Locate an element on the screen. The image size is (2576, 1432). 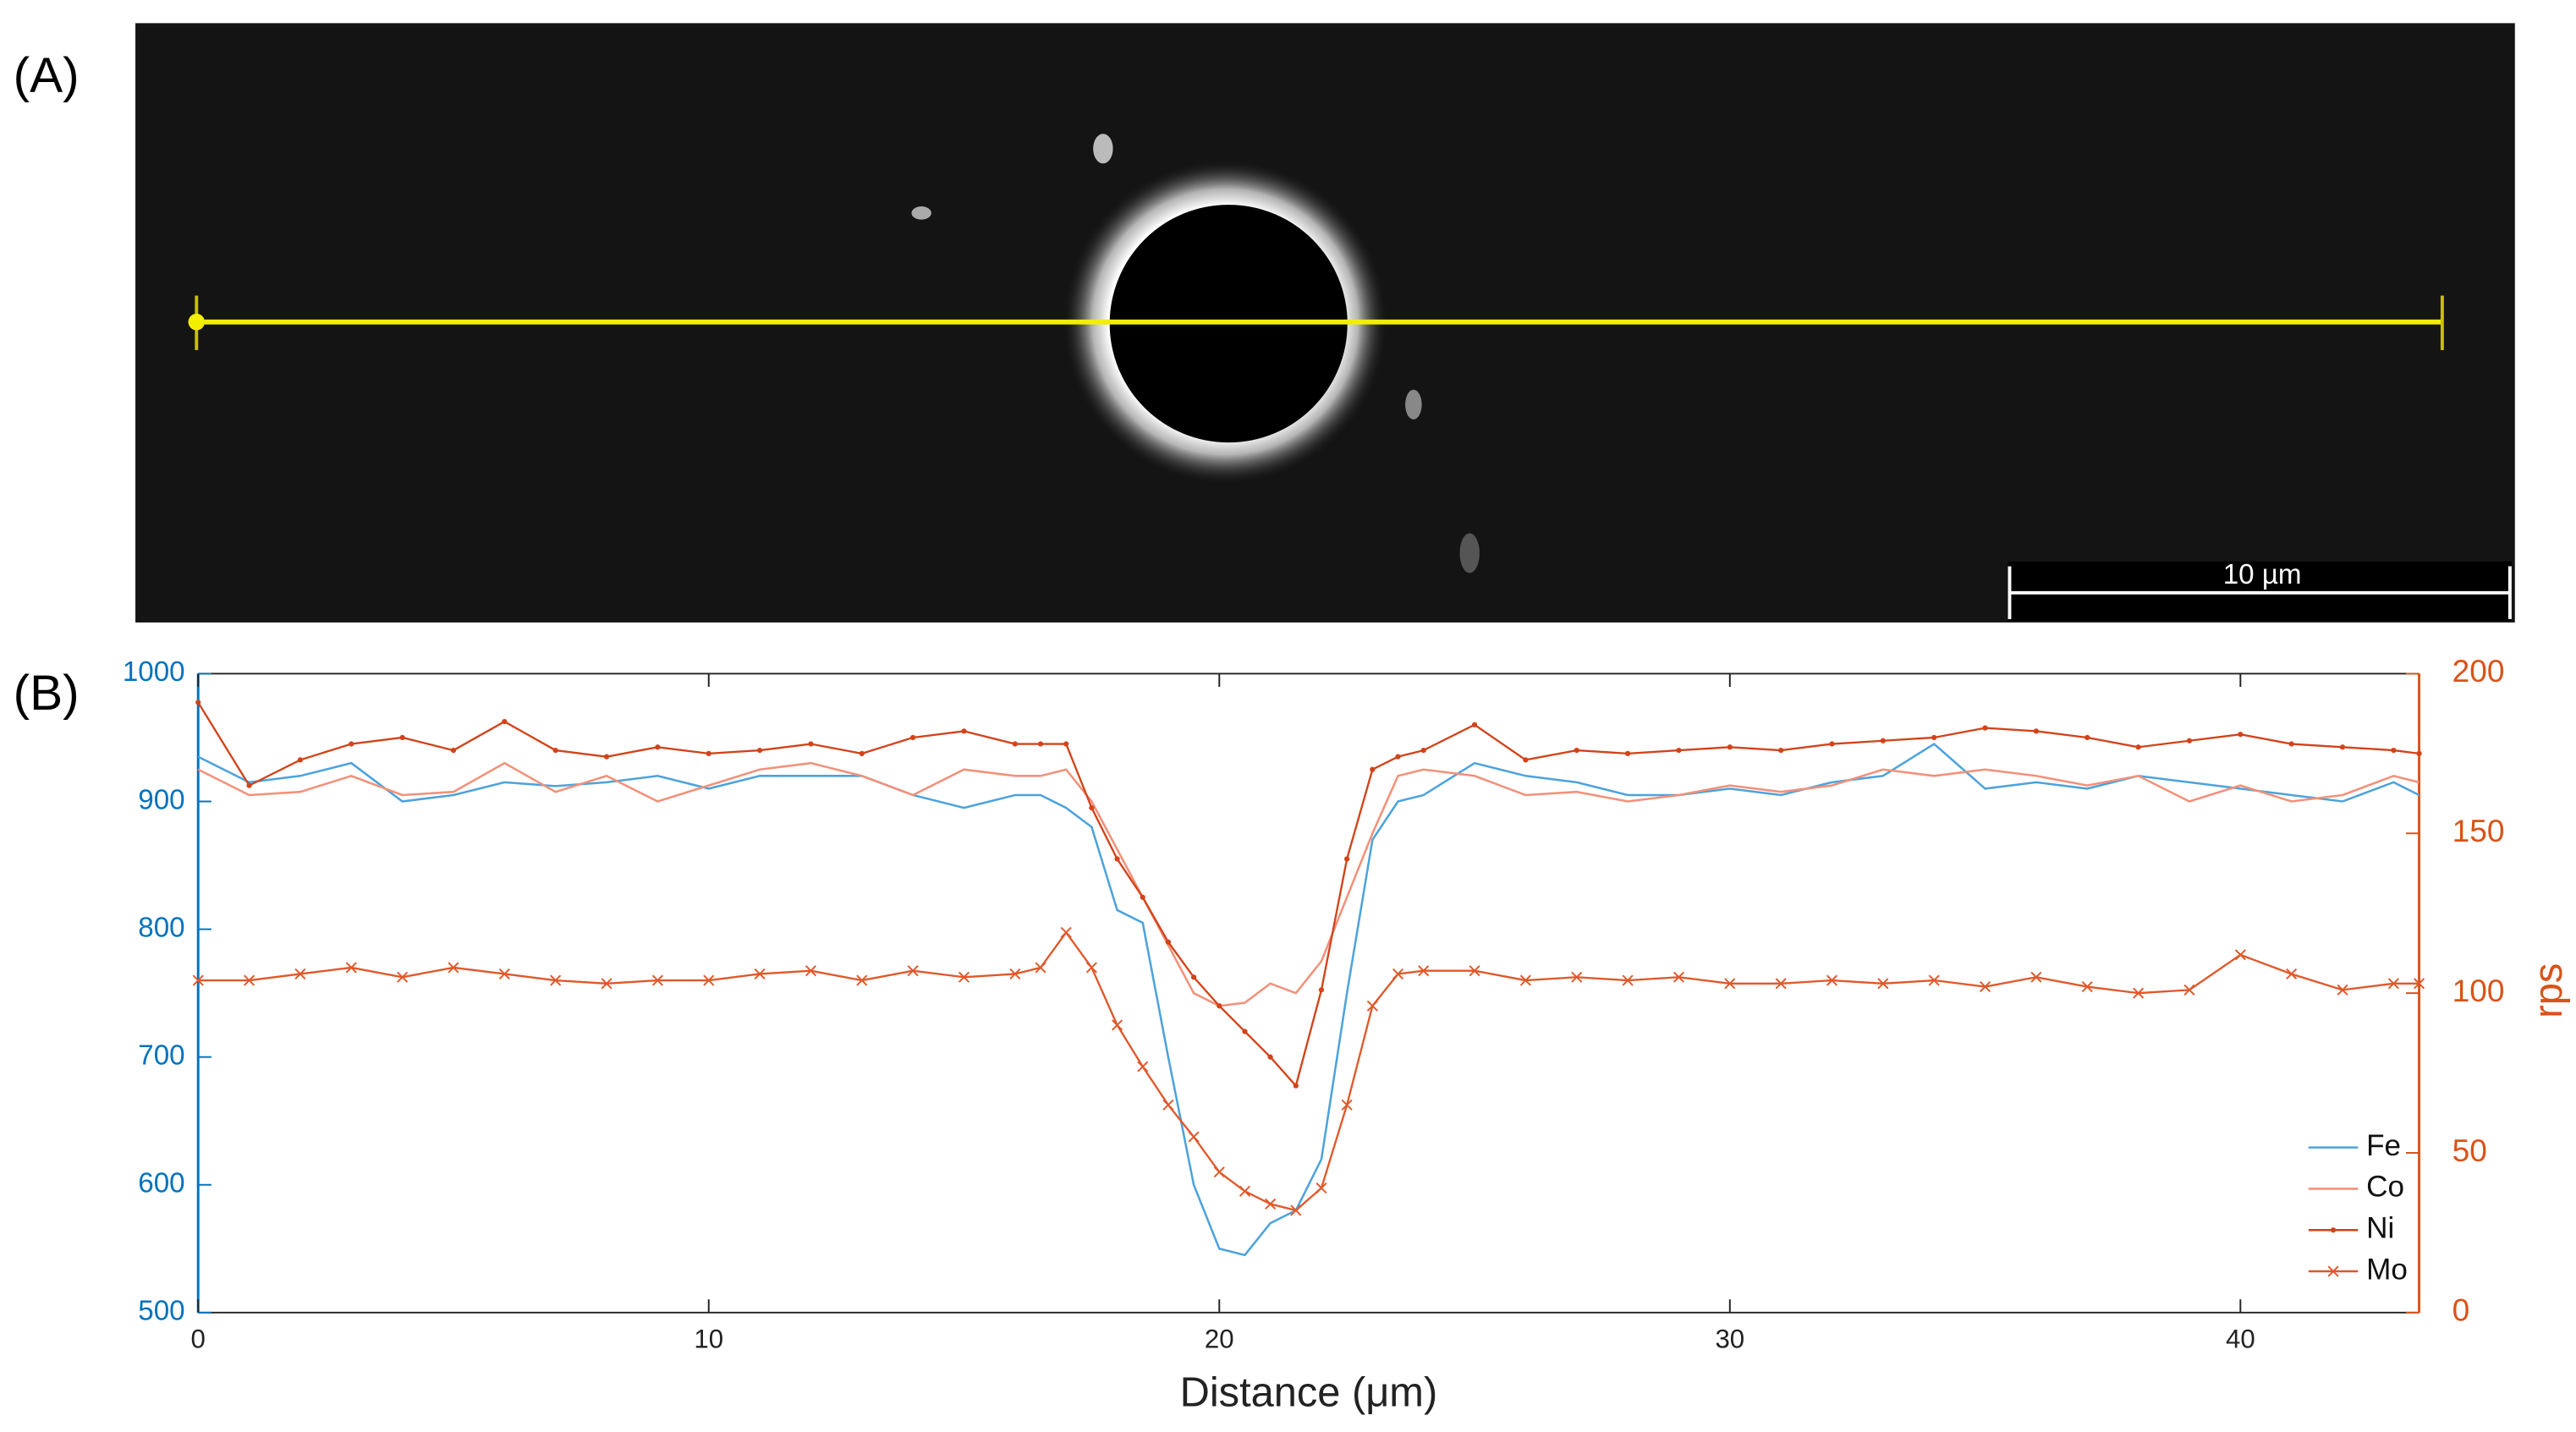
legend-marker is located at coordinates (2333, 1230).